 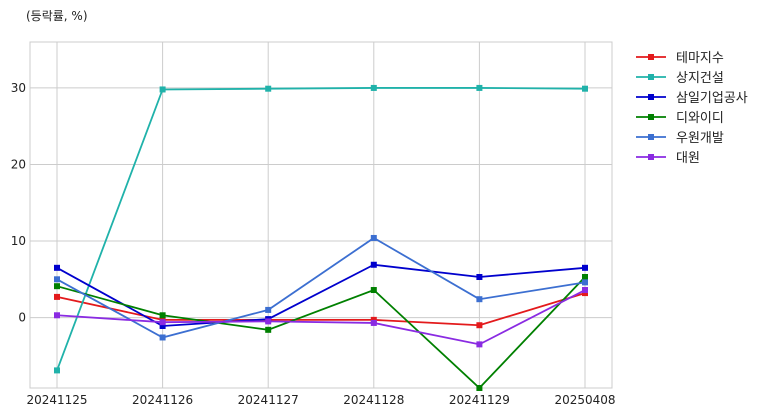 I want to click on legend-item: 디와이디, so click(x=680, y=118).